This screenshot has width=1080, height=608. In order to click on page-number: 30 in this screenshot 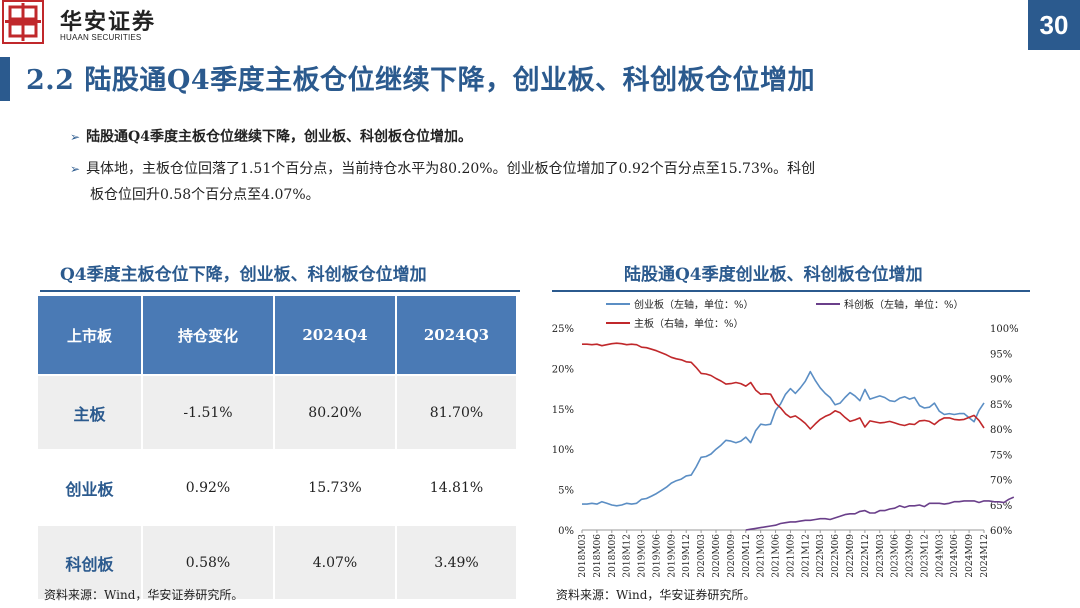, I will do `click(1054, 25)`.